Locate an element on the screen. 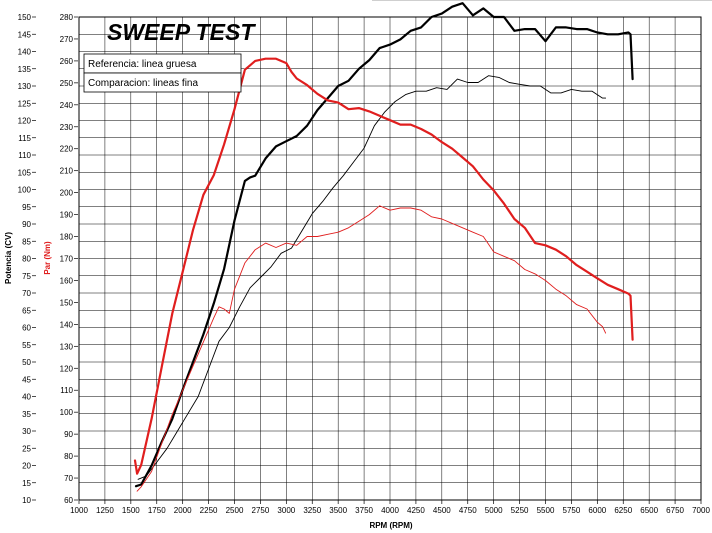  chart-title: SWEEP TEST is located at coordinates (181, 32).